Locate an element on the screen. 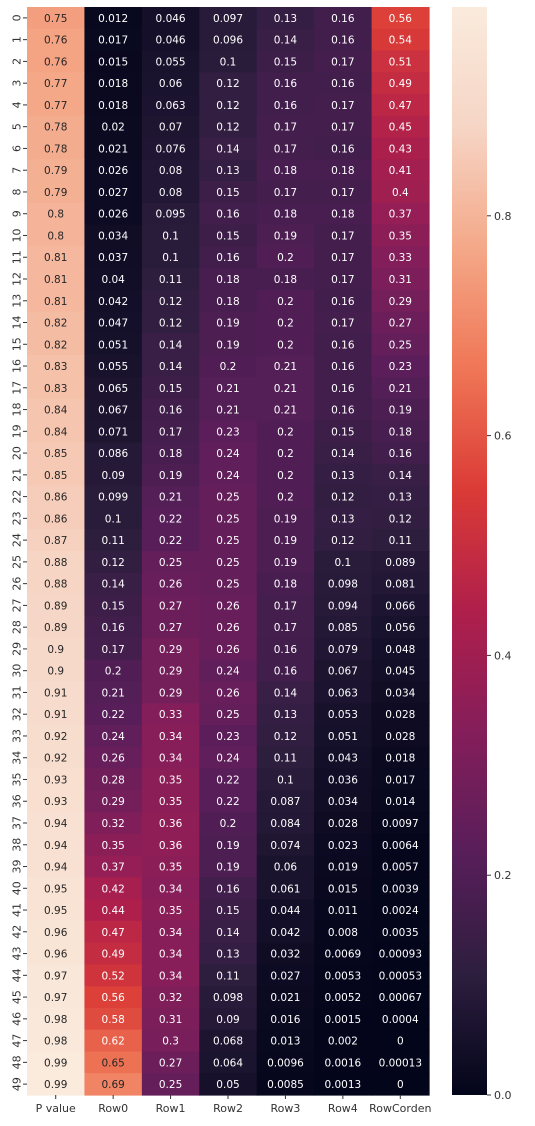  cell-value-label: 0.018 is located at coordinates (113, 106).